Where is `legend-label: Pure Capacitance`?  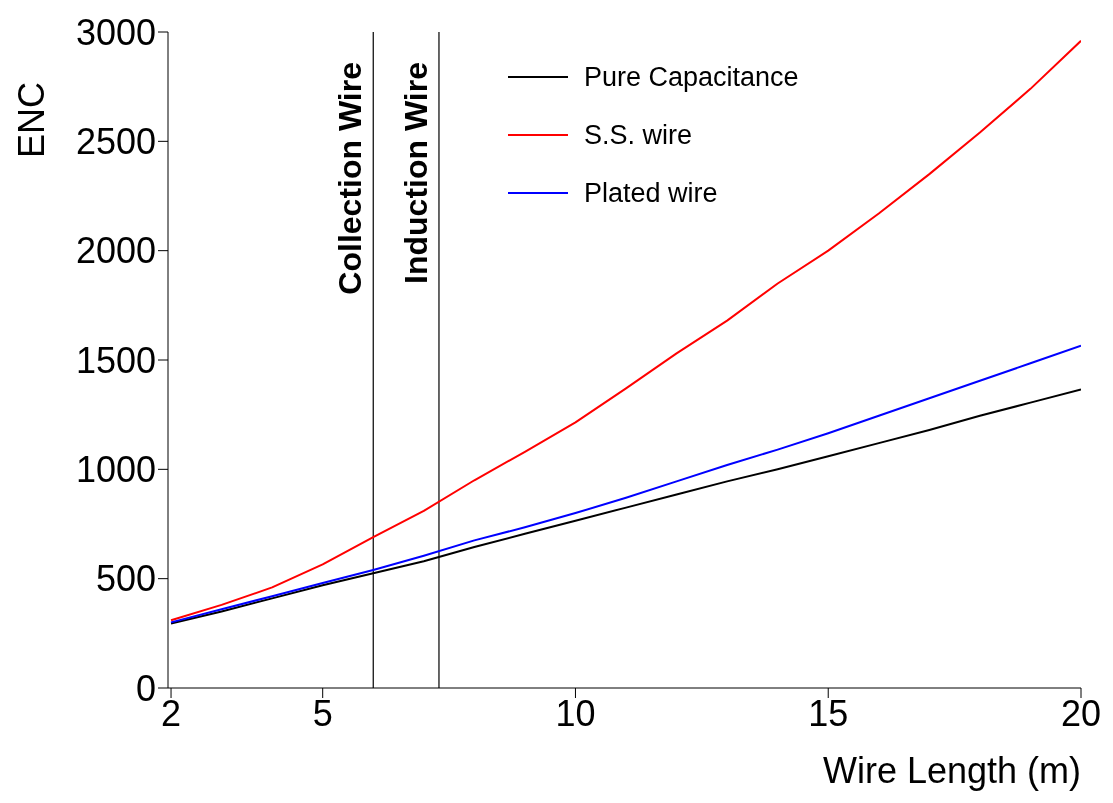
legend-label: Pure Capacitance is located at coordinates (691, 77).